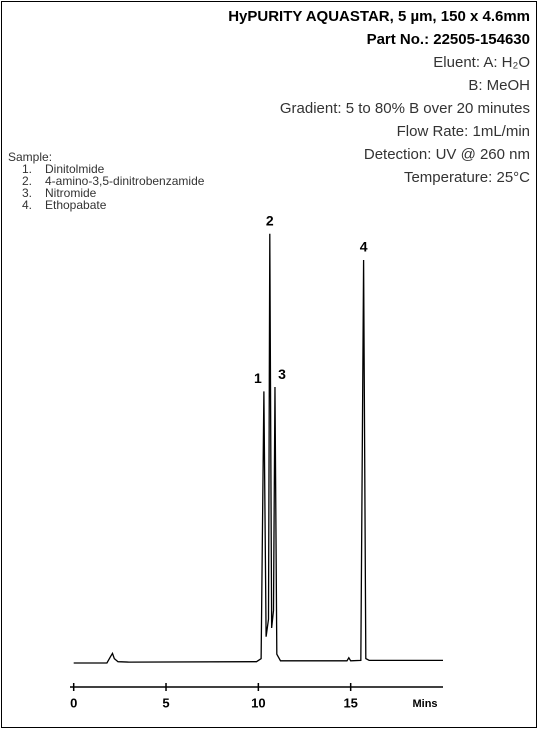 The width and height of the screenshot is (539, 735). Describe the element at coordinates (467, 177) in the screenshot. I see `condition: Temperature: 25°C` at that location.